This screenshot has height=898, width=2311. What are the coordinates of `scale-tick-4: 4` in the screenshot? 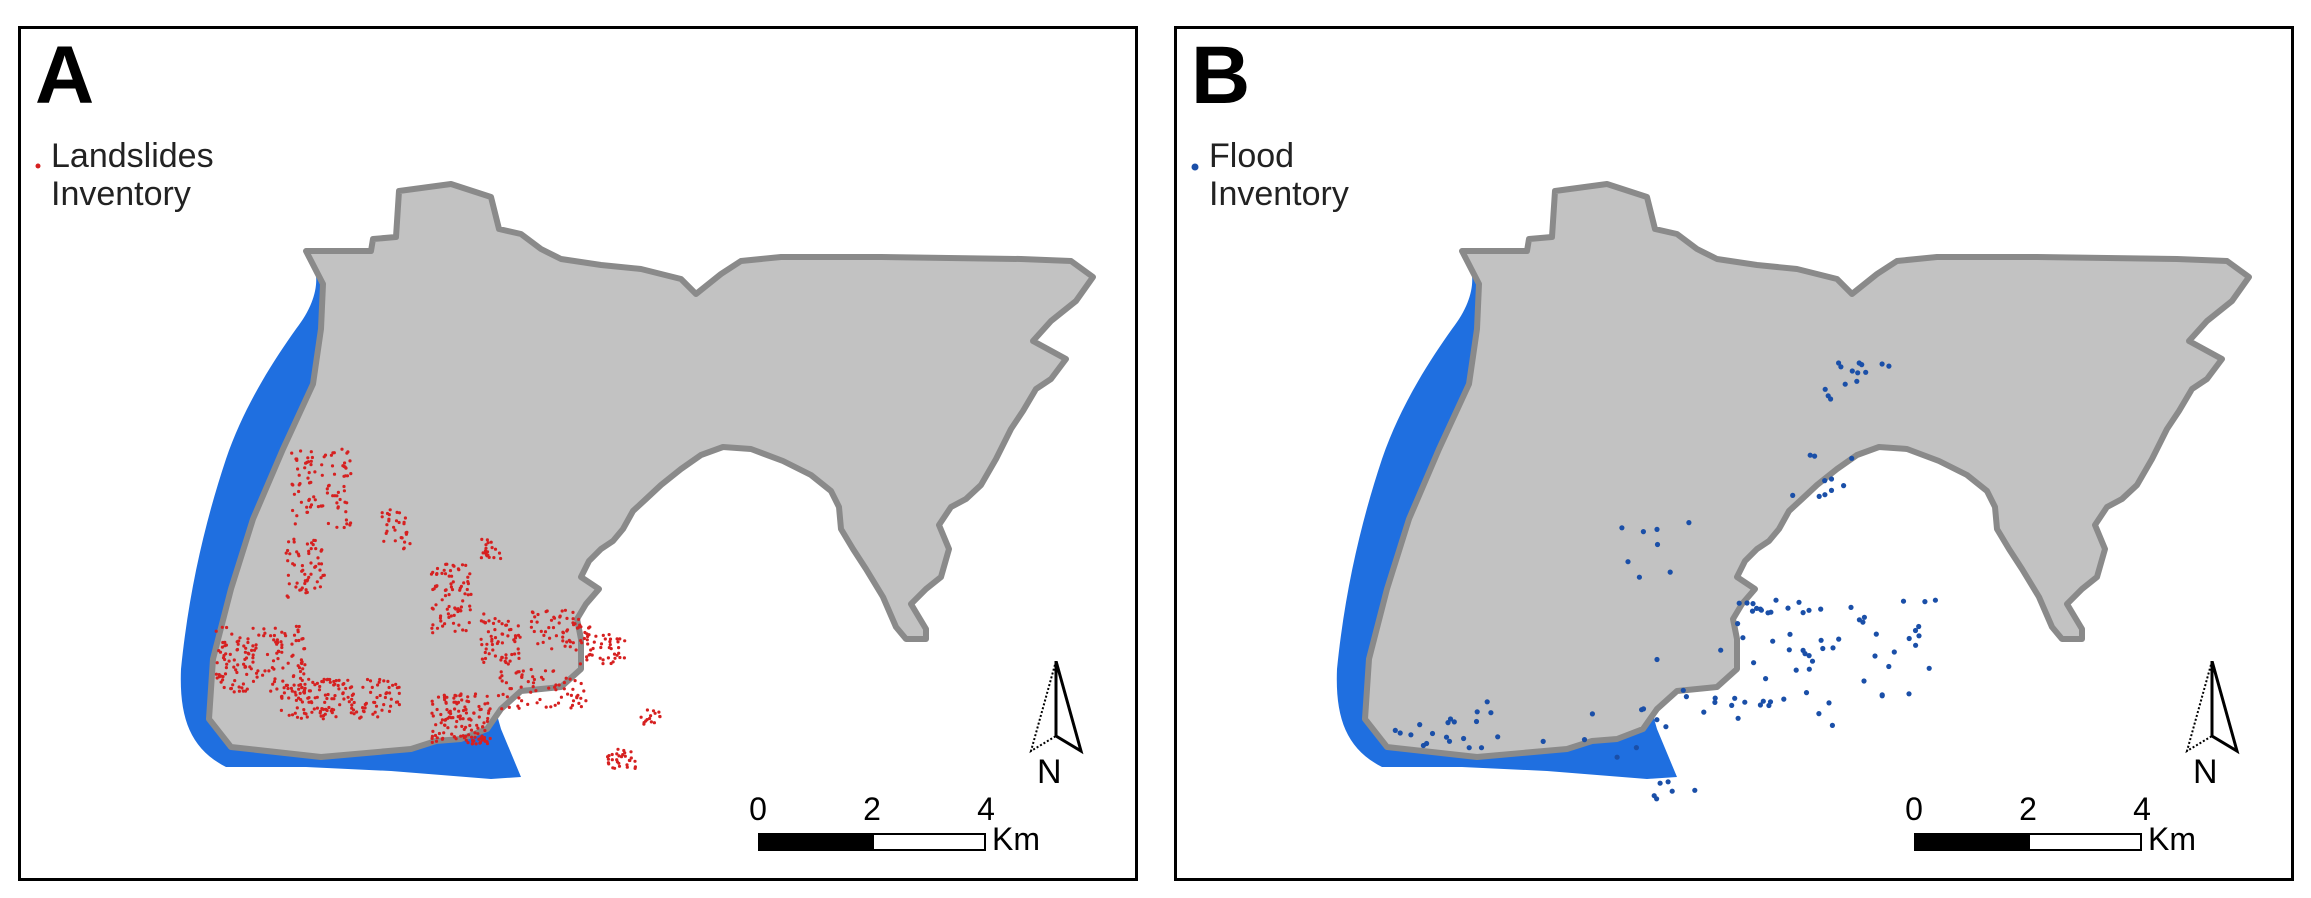 It's located at (2142, 809).